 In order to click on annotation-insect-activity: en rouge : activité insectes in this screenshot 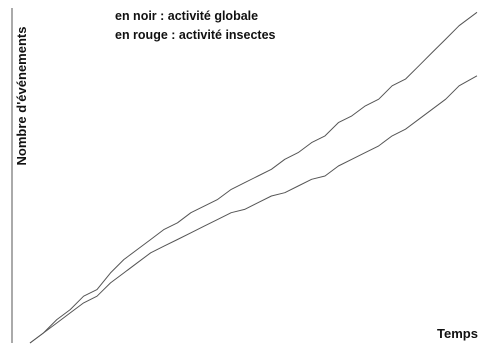, I will do `click(195, 35)`.